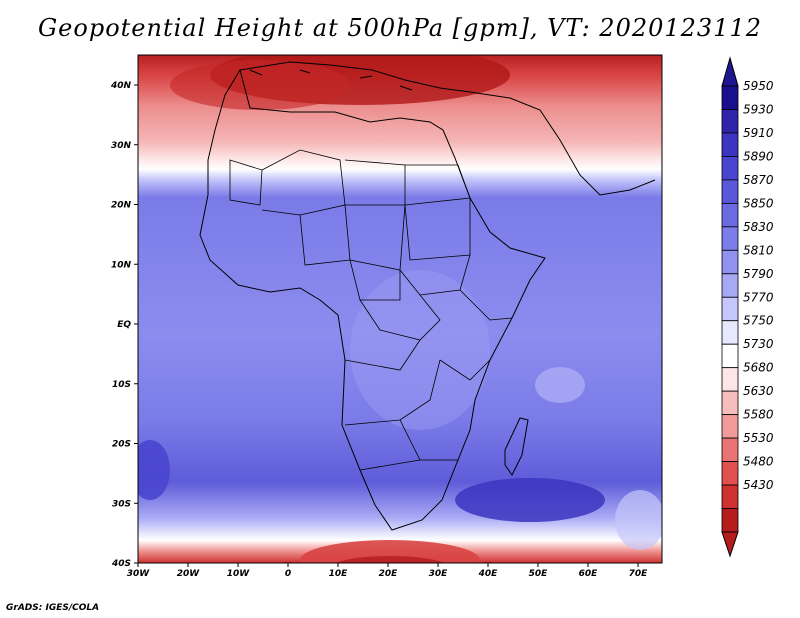  What do you see at coordinates (121, 206) in the screenshot?
I see `lat-tick-label: 20N` at bounding box center [121, 206].